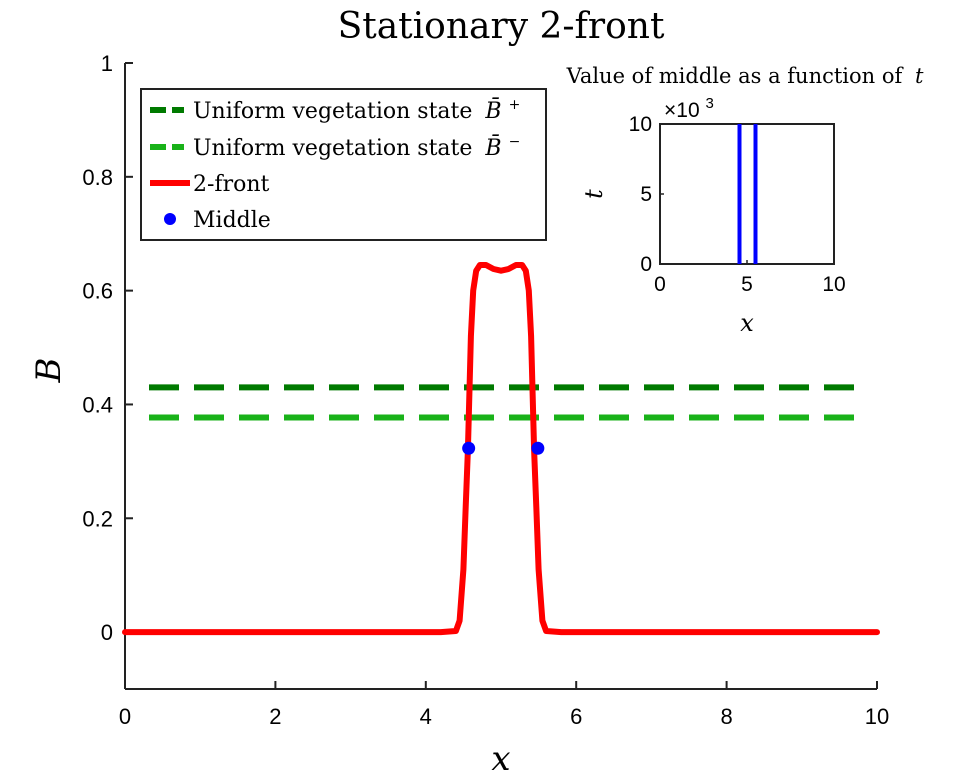 This screenshot has width=970, height=776. What do you see at coordinates (500, 757) in the screenshot?
I see `x-axis-label: x` at bounding box center [500, 757].